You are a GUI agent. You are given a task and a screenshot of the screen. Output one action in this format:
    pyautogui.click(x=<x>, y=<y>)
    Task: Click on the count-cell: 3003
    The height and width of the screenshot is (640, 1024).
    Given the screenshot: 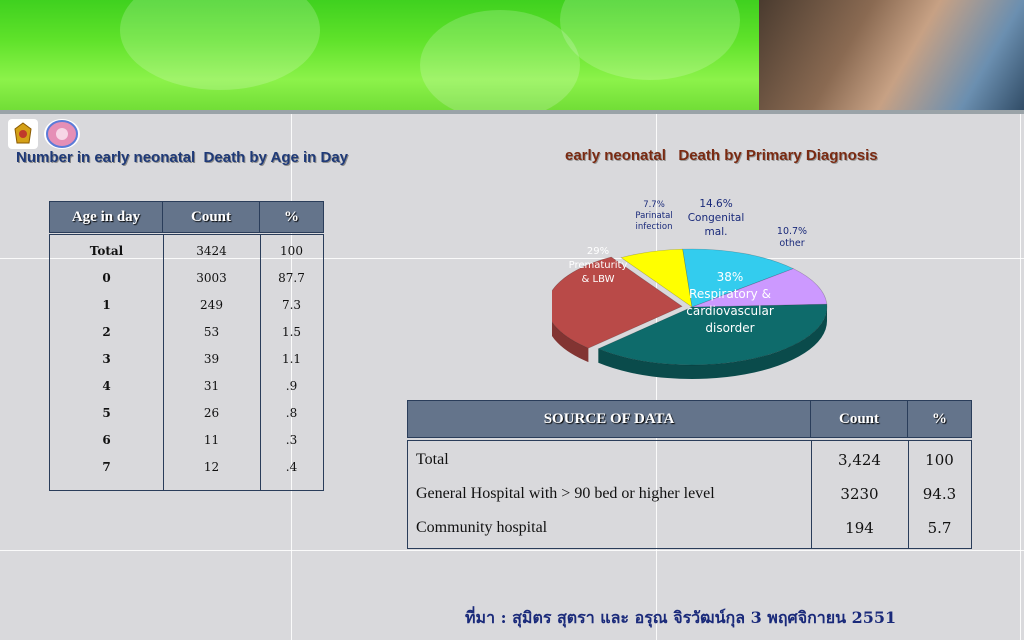 What is the action you would take?
    pyautogui.click(x=211, y=277)
    